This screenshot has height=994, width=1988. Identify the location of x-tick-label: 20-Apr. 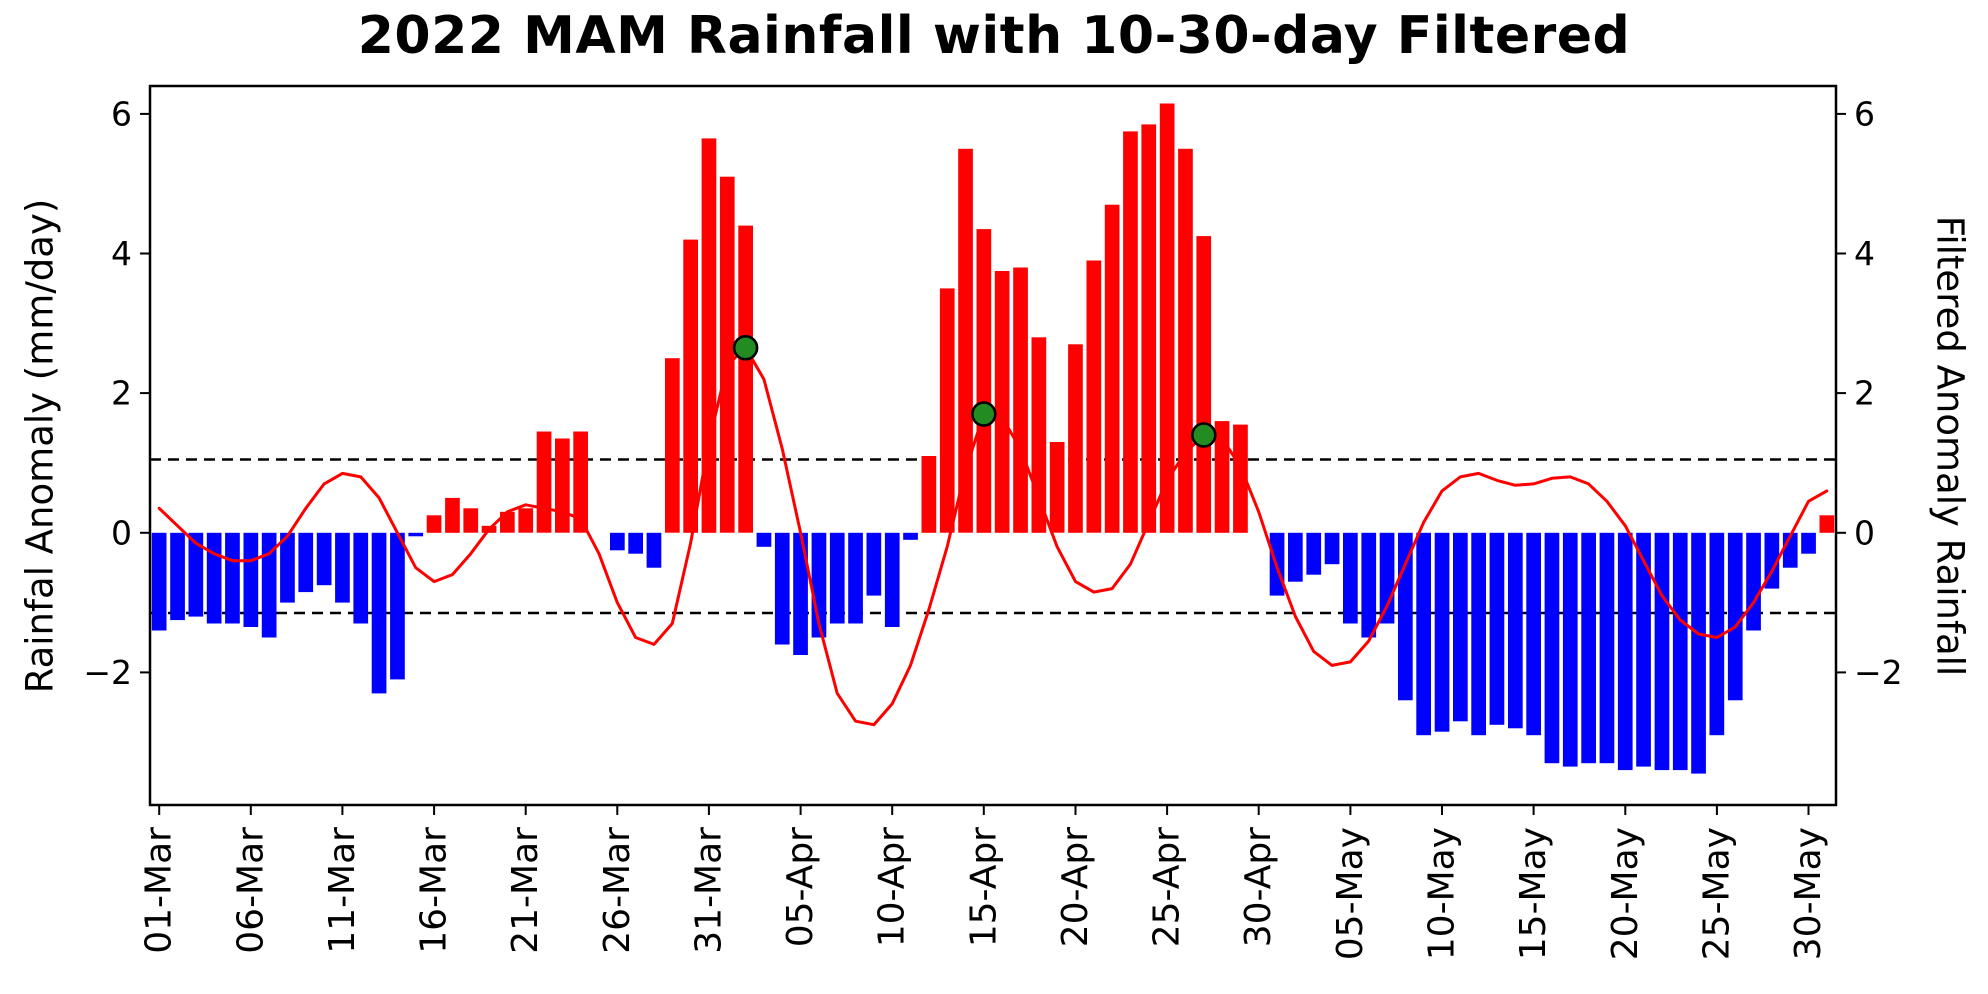
(1075, 887).